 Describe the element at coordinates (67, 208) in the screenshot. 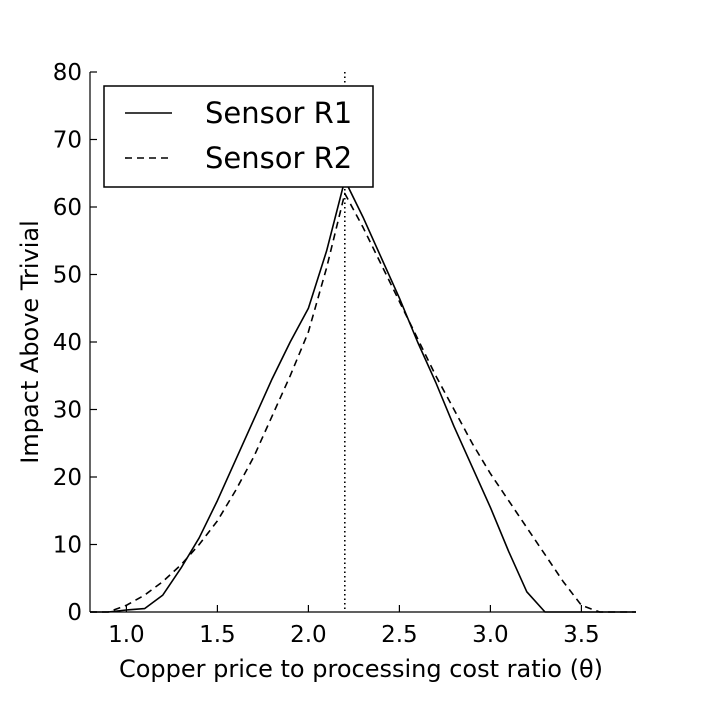

I see `y-tick-label: 60` at that location.